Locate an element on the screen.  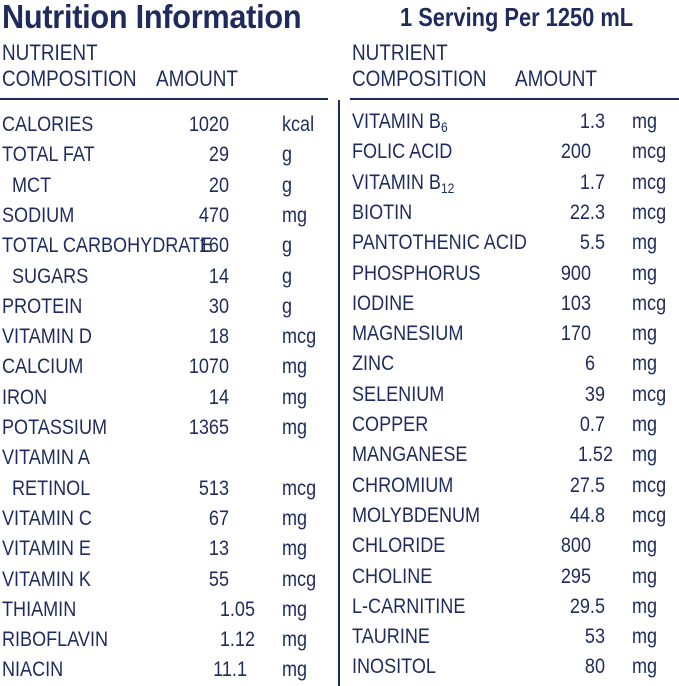
nutrient-name: SUGARS is located at coordinates (50, 276).